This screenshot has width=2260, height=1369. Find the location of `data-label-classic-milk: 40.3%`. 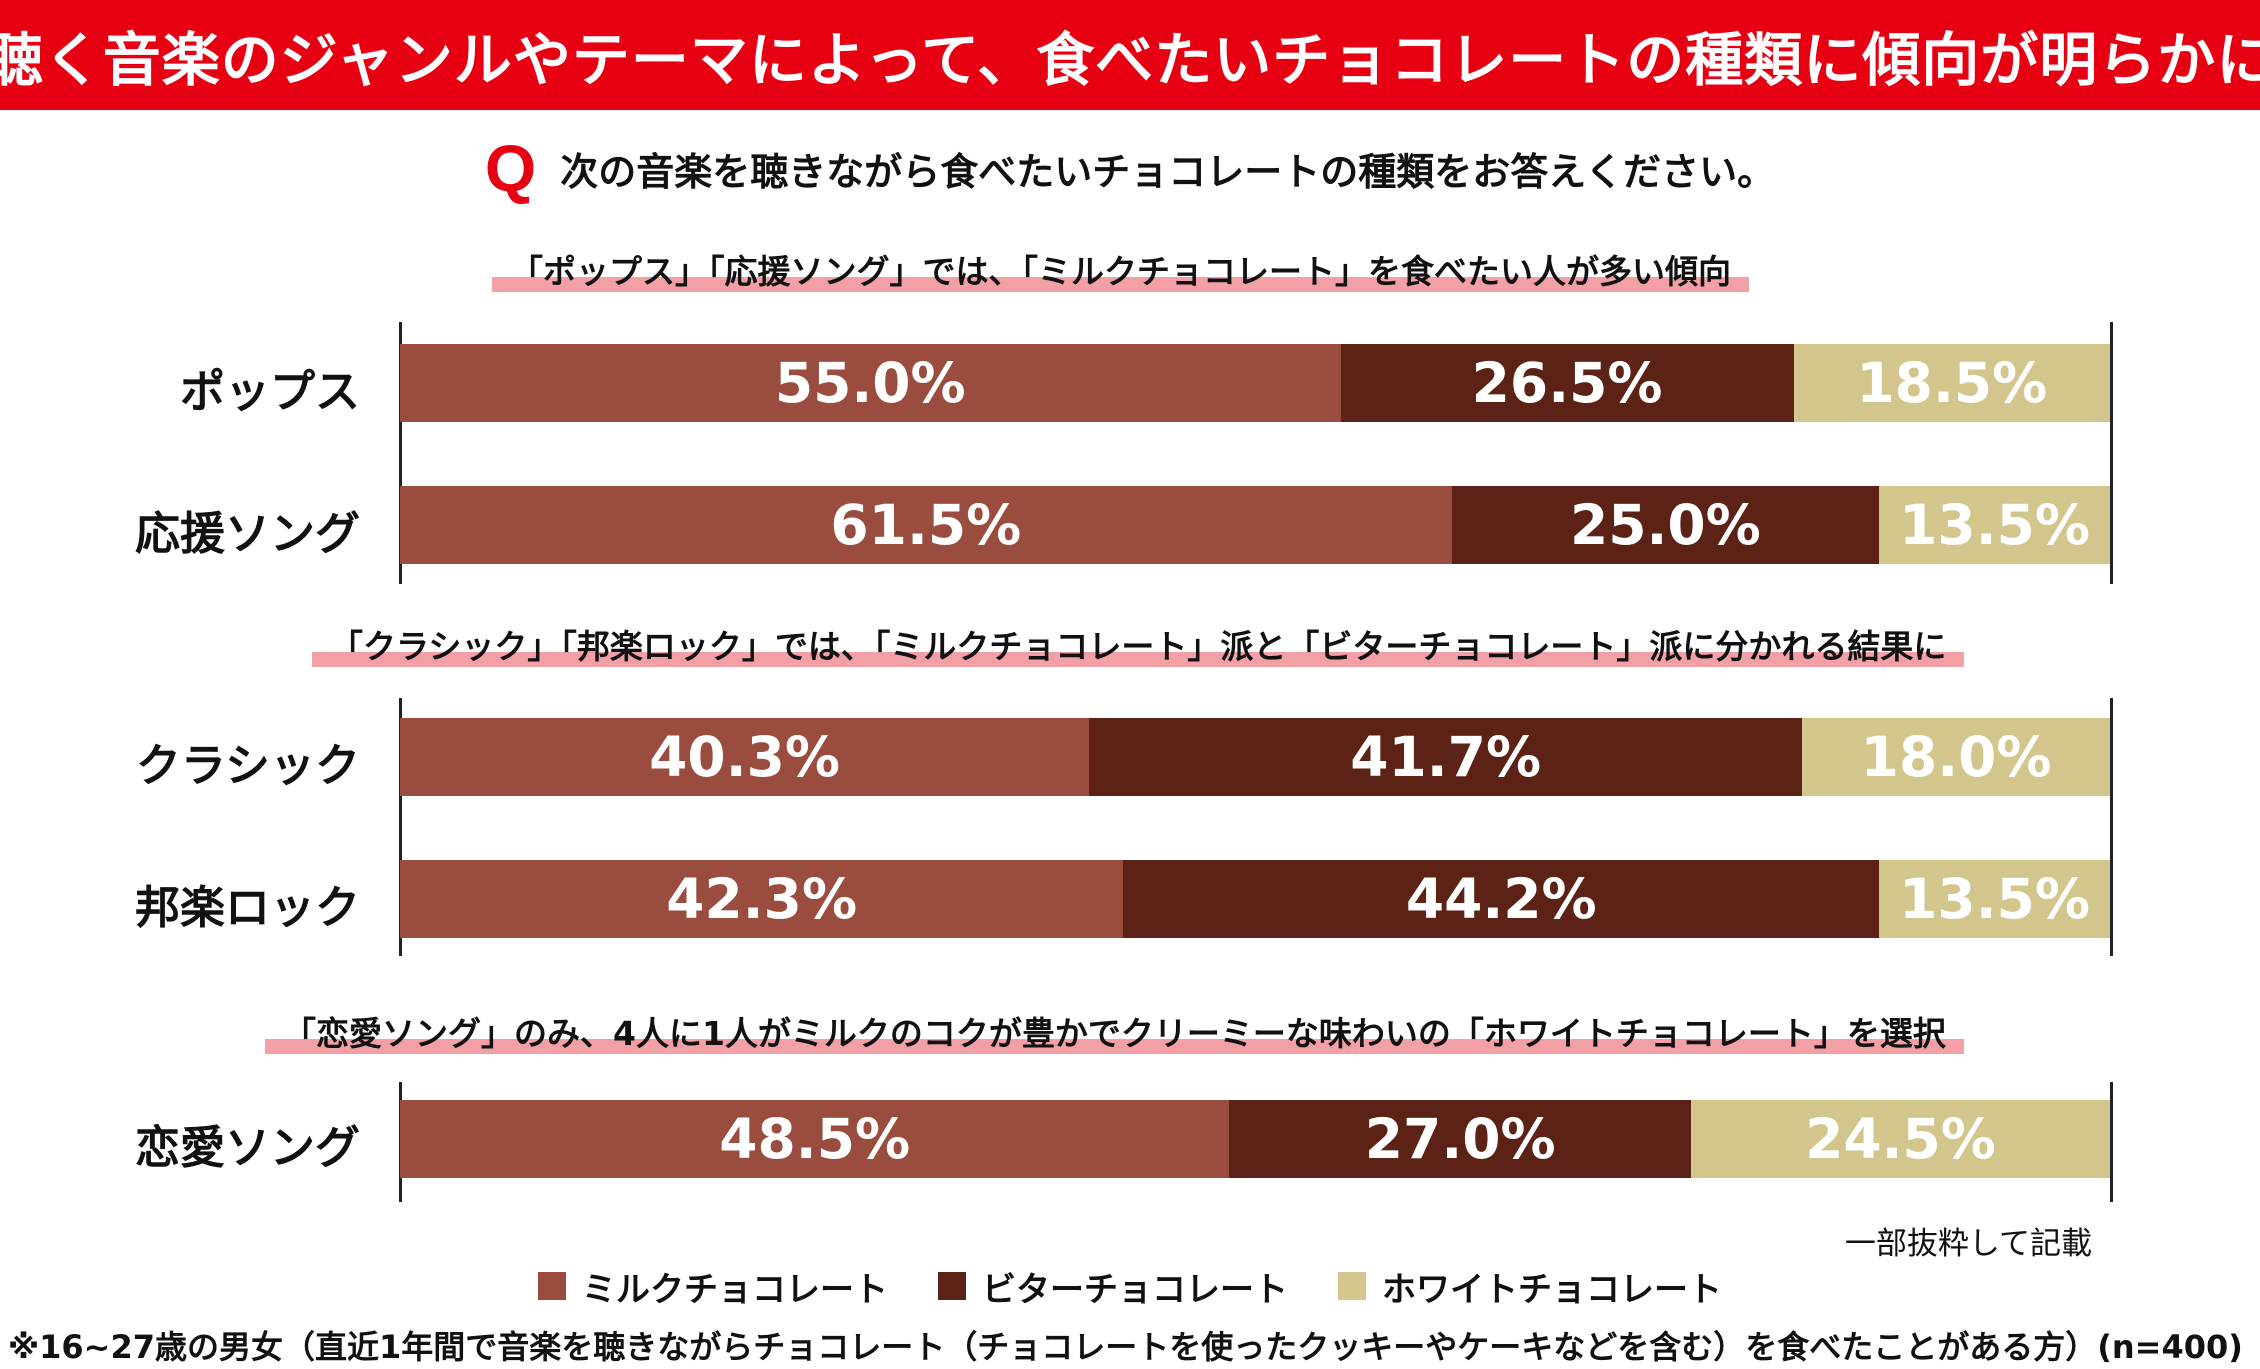

data-label-classic-milk: 40.3% is located at coordinates (744, 757).